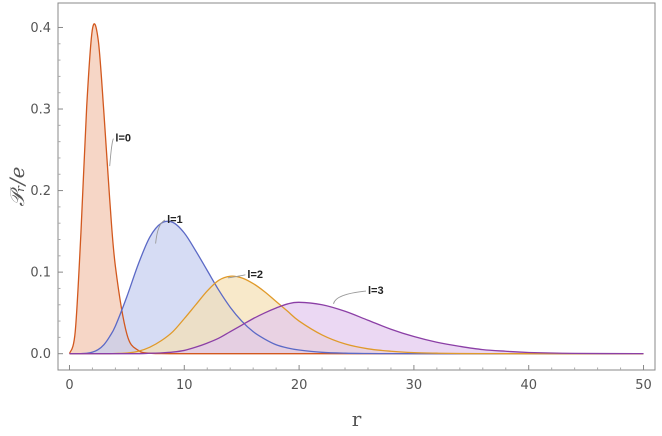  I want to click on x-tick-label: 0, so click(69, 385).